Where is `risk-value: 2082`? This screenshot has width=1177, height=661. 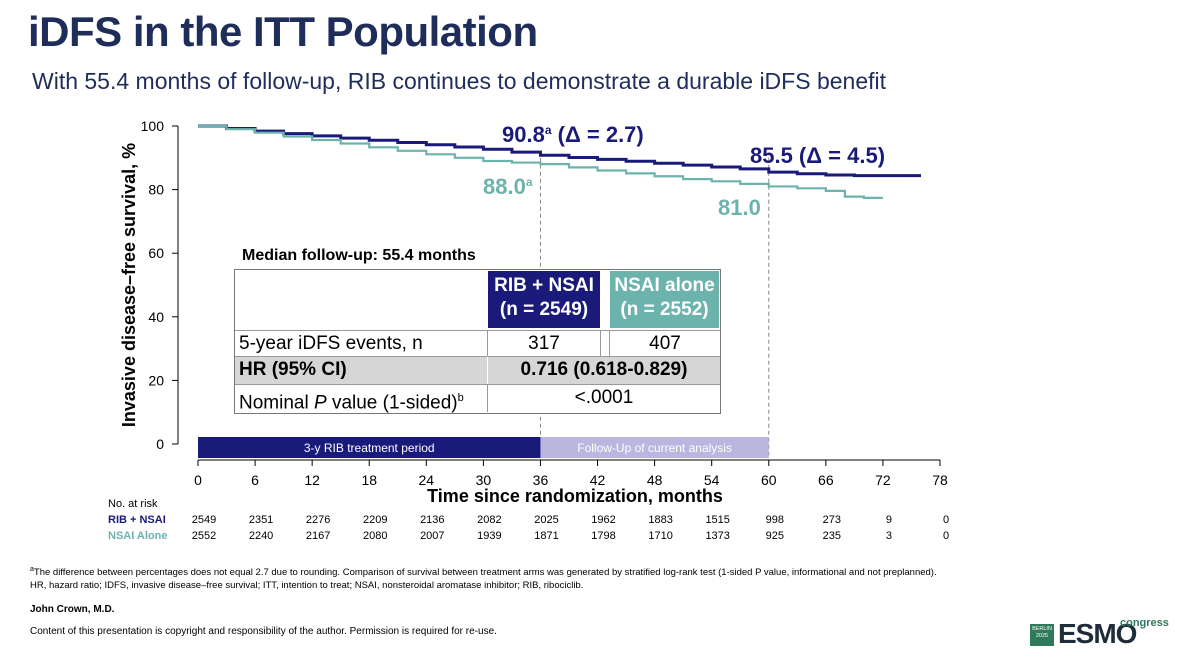
risk-value: 2082 is located at coordinates (489, 520).